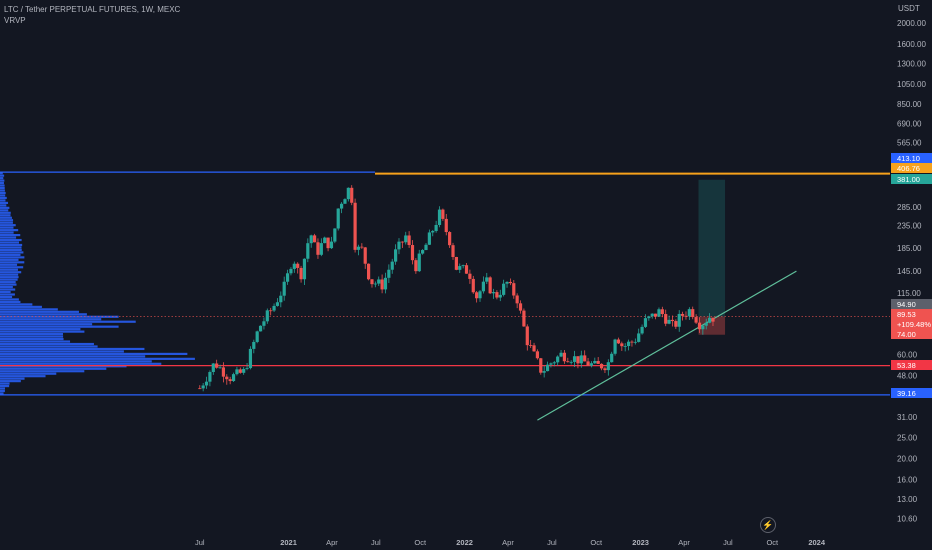 The width and height of the screenshot is (932, 550). Describe the element at coordinates (97, 283) in the screenshot. I see `volume-profile` at that location.